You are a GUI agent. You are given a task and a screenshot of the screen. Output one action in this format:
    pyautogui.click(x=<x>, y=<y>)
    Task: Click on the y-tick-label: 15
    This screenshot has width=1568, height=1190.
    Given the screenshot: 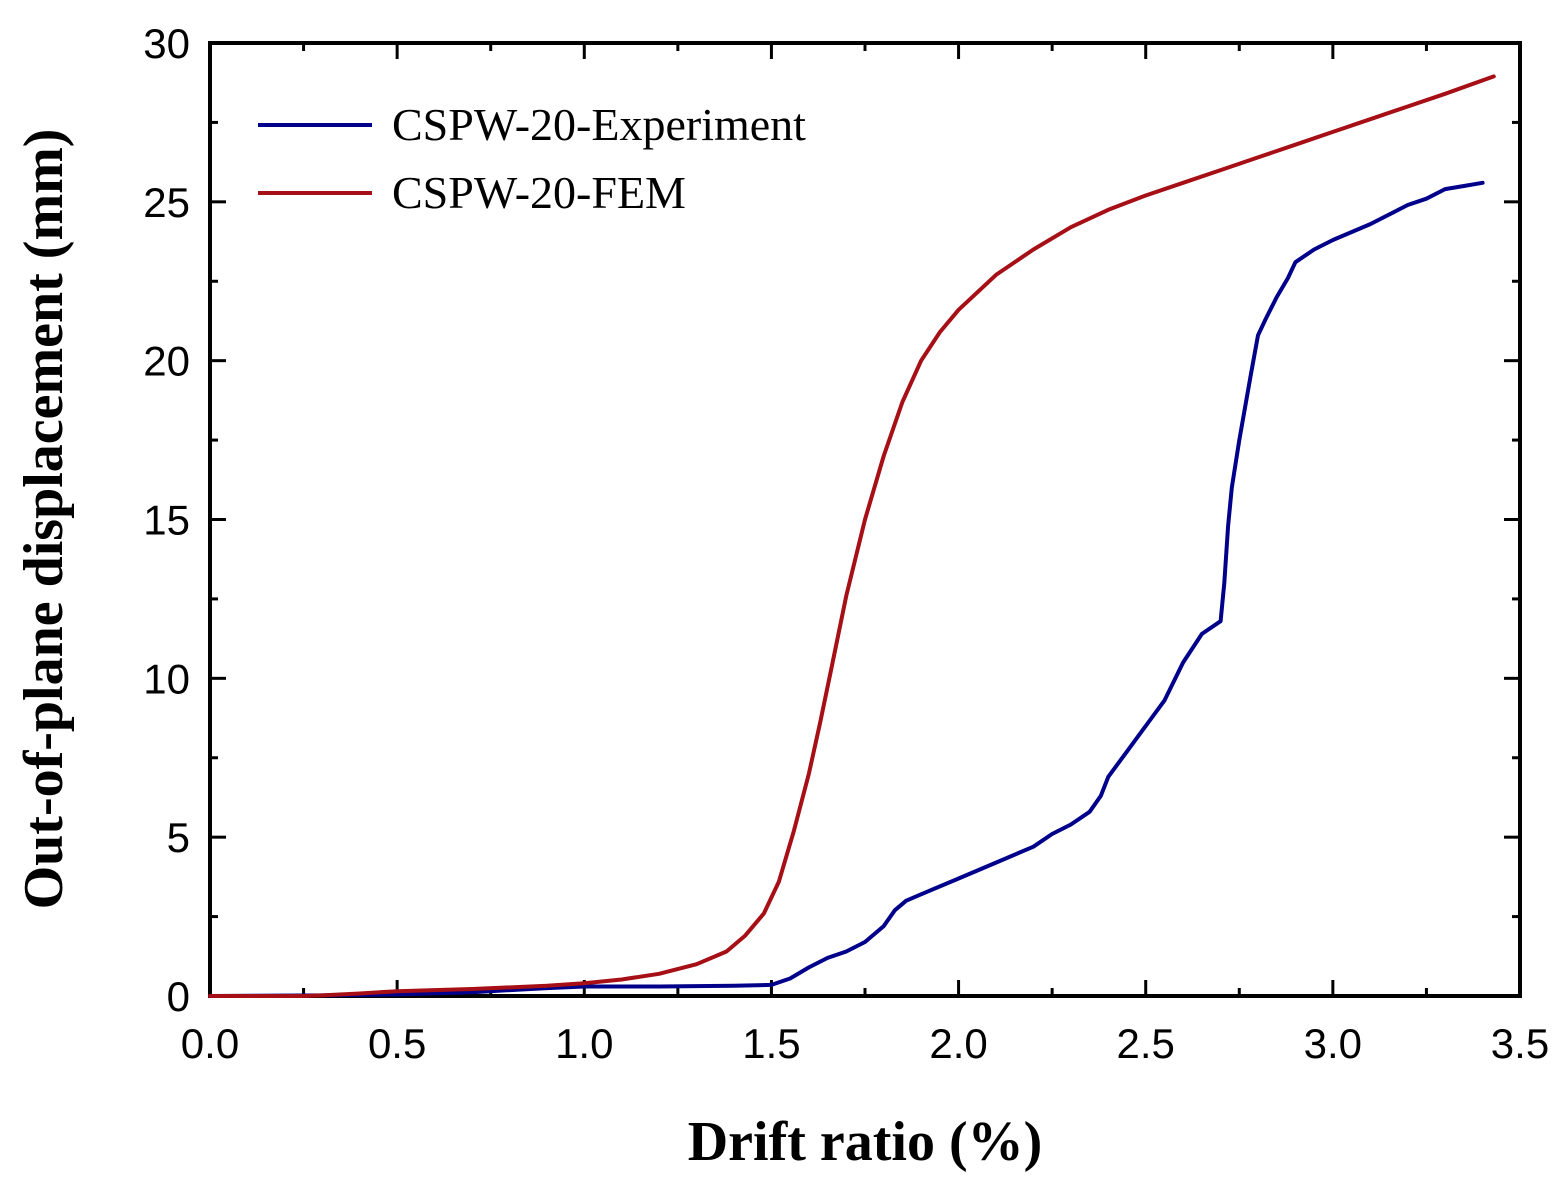 What is the action you would take?
    pyautogui.click(x=166, y=520)
    